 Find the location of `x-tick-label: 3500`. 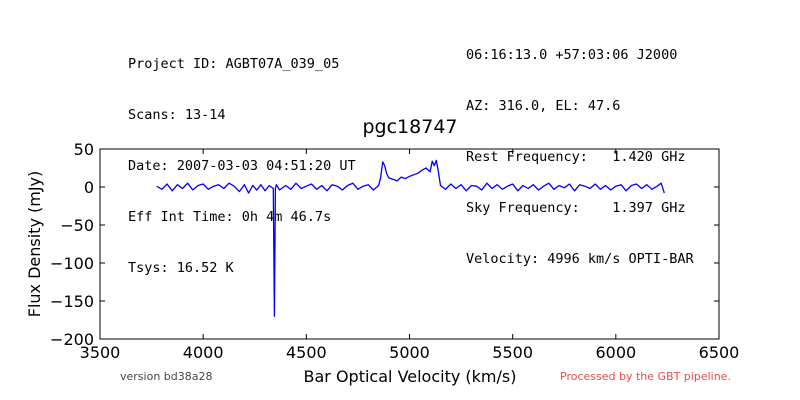

x-tick-label: 3500 is located at coordinates (100, 352).